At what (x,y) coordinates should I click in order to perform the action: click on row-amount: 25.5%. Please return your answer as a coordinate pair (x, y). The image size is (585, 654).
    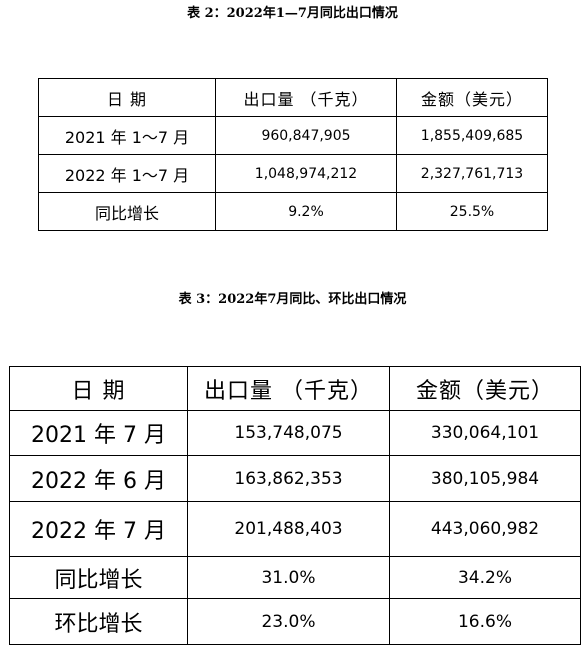
    Looking at the image, I should click on (472, 211).